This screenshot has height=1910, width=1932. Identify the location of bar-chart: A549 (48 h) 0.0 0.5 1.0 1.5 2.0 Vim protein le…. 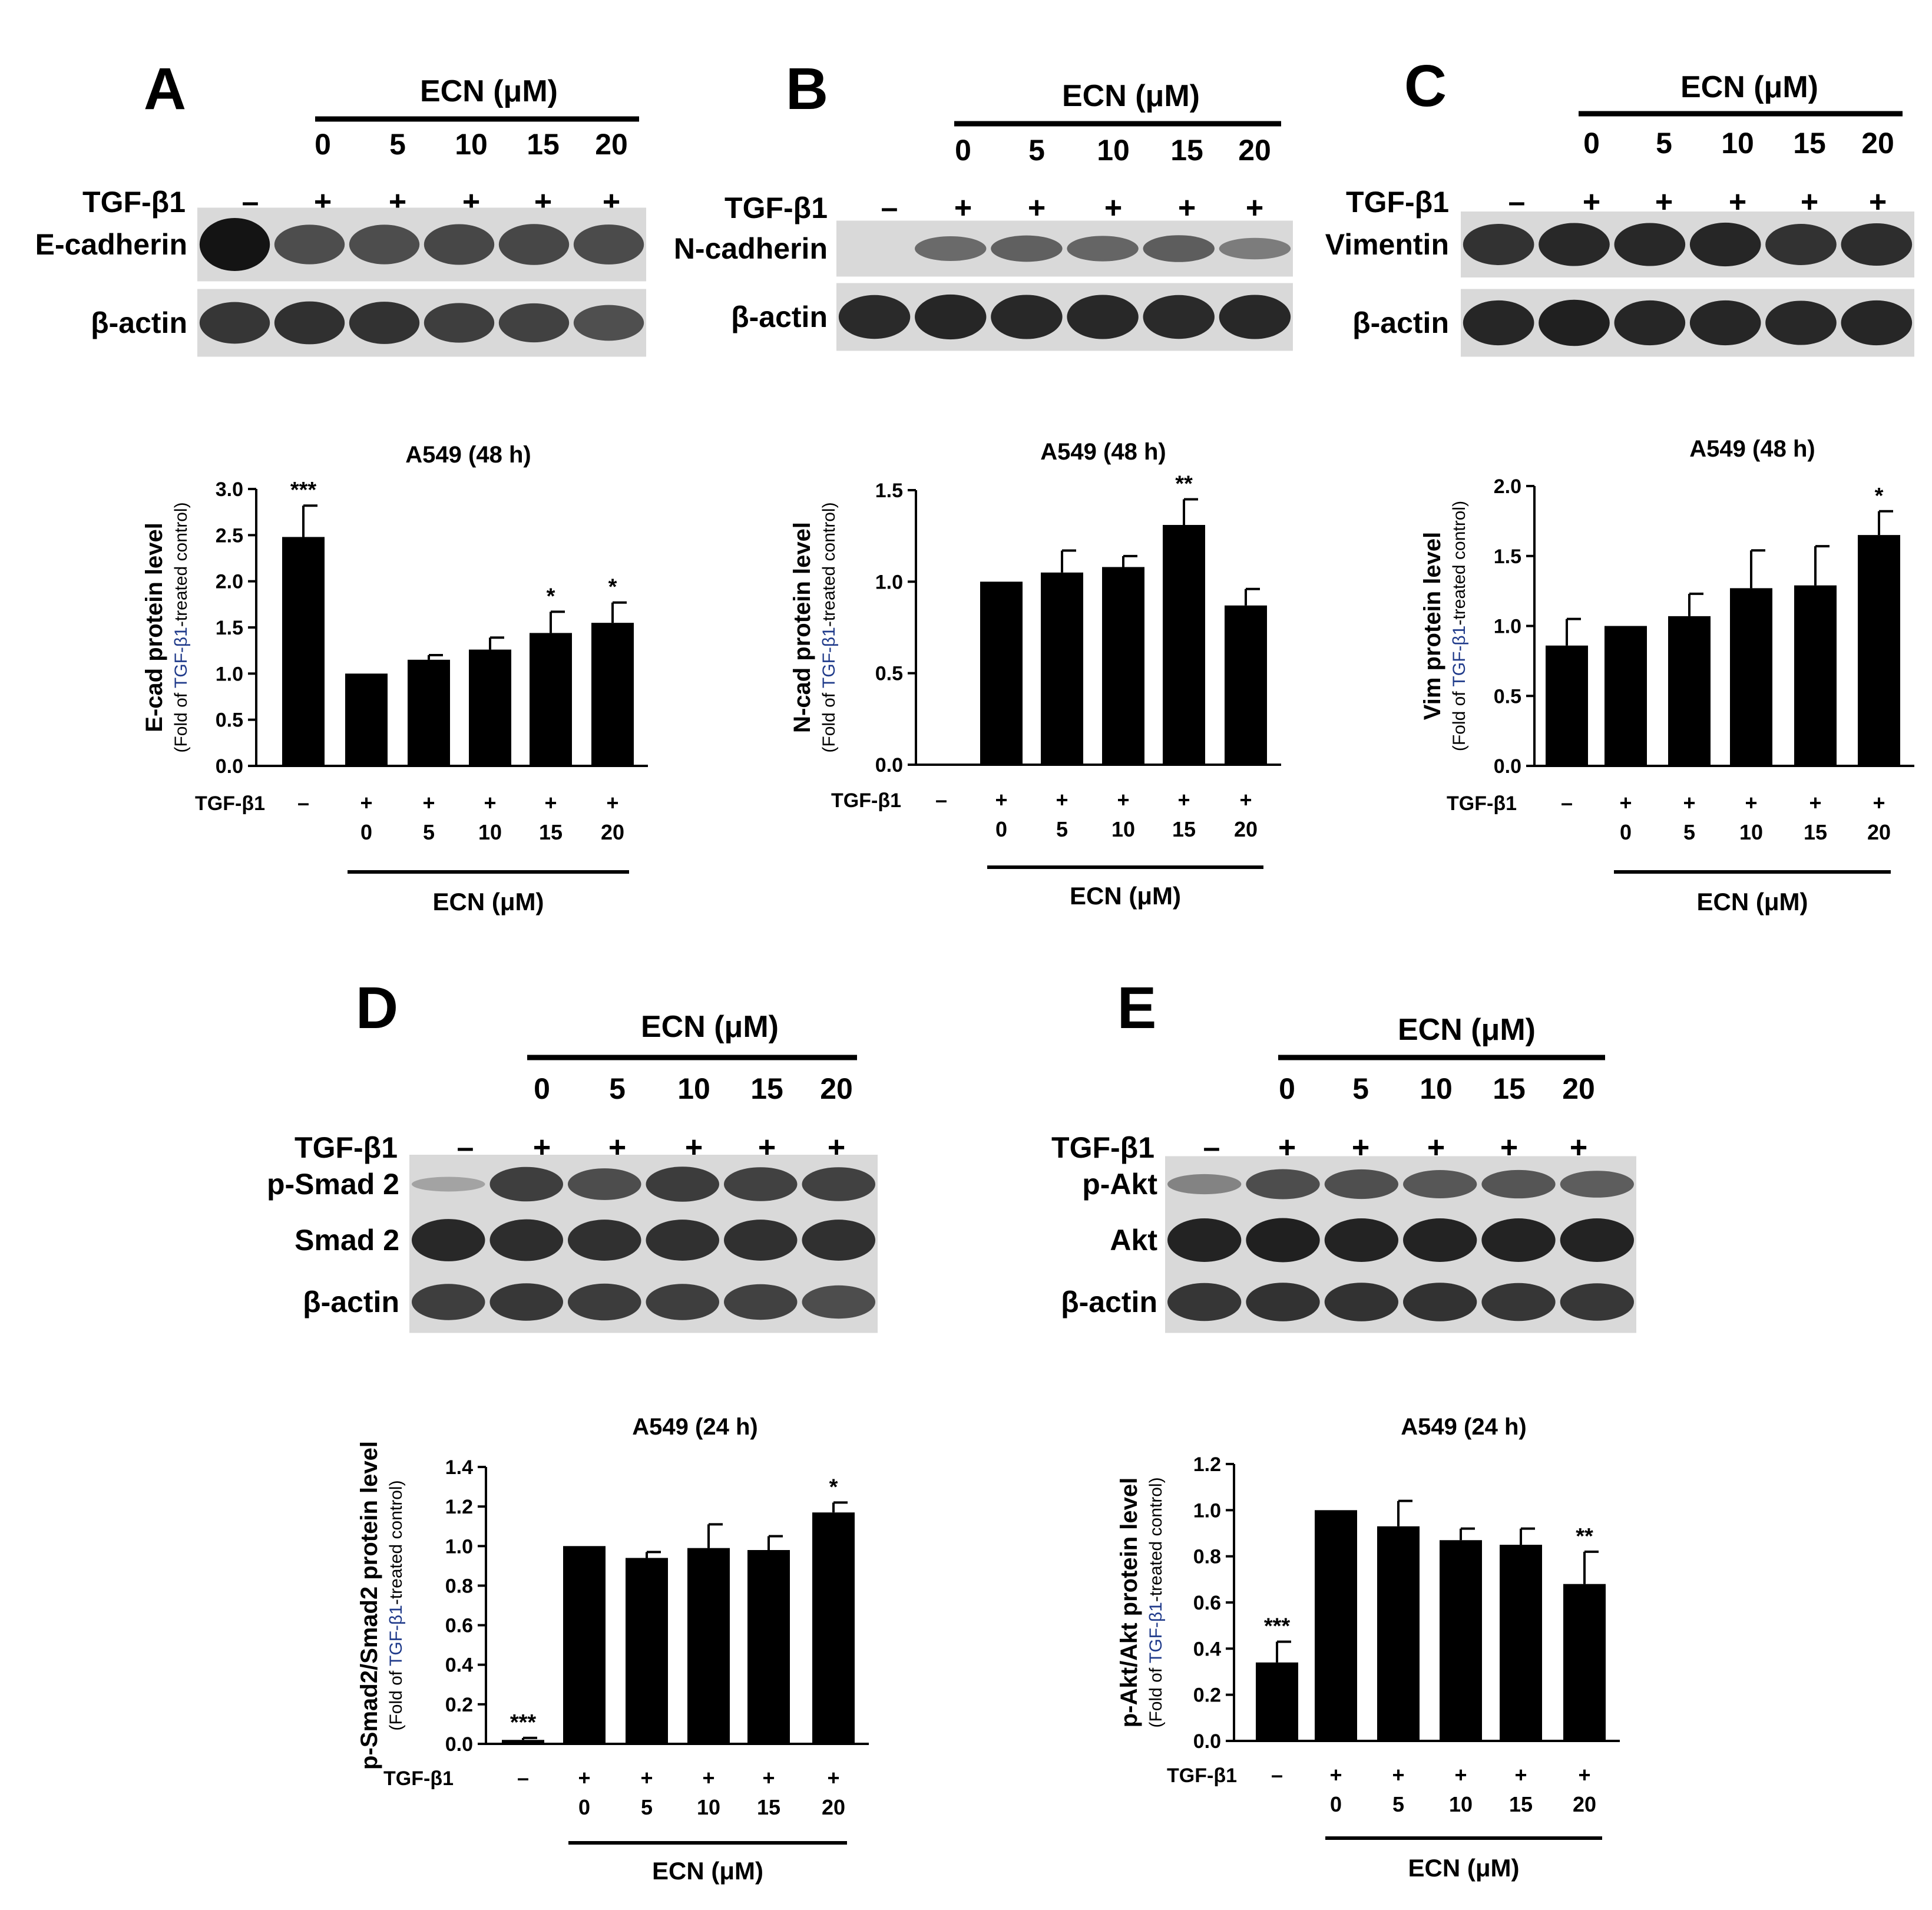
(1667, 676).